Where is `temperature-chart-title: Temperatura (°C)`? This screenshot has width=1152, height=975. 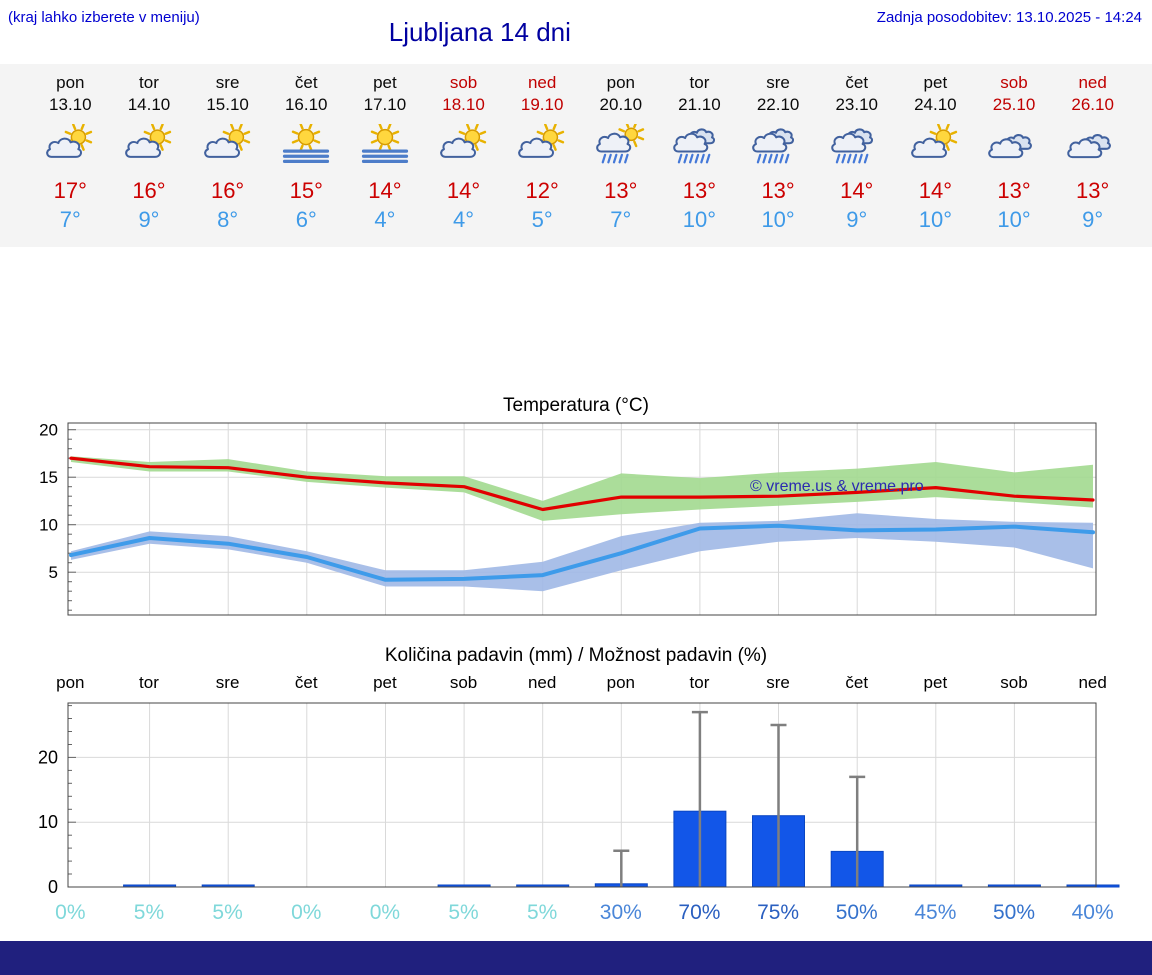 temperature-chart-title: Temperatura (°C) is located at coordinates (576, 406).